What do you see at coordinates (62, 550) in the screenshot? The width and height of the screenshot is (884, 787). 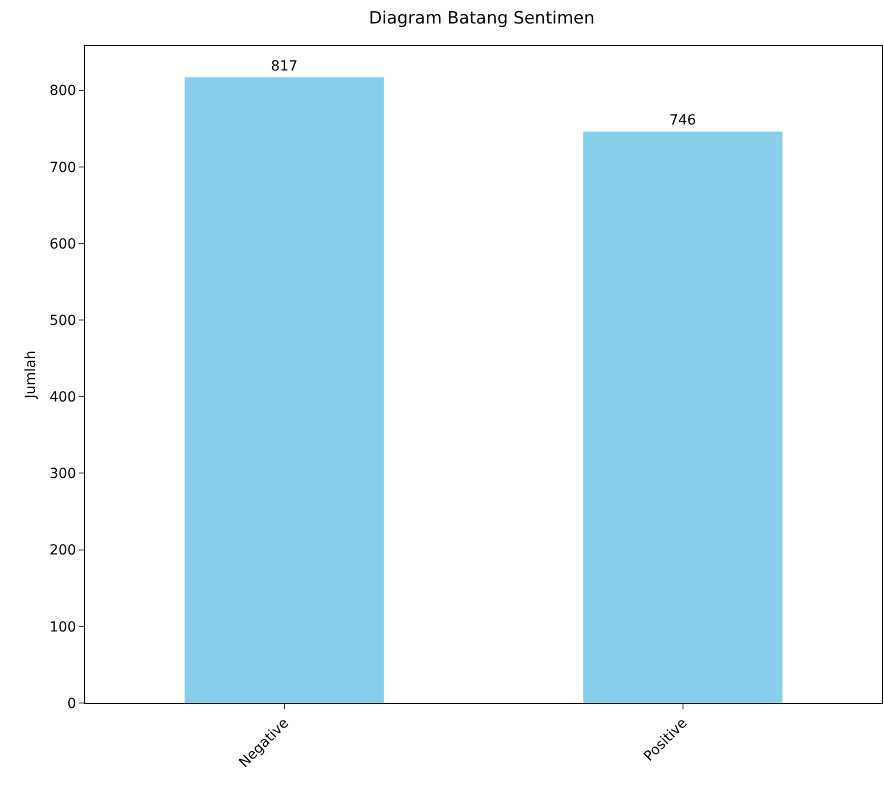 I see `y-tick-label: 200` at bounding box center [62, 550].